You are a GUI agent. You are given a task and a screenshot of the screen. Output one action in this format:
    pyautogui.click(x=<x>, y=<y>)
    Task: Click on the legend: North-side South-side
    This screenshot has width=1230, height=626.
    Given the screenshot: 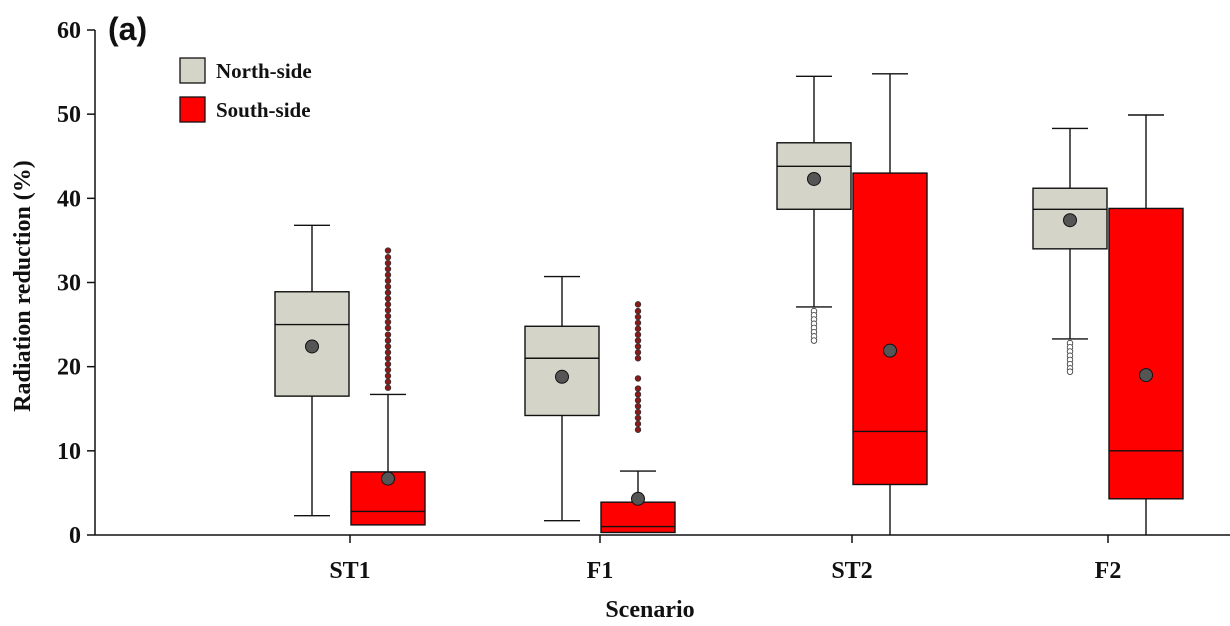 What is the action you would take?
    pyautogui.click(x=245, y=90)
    